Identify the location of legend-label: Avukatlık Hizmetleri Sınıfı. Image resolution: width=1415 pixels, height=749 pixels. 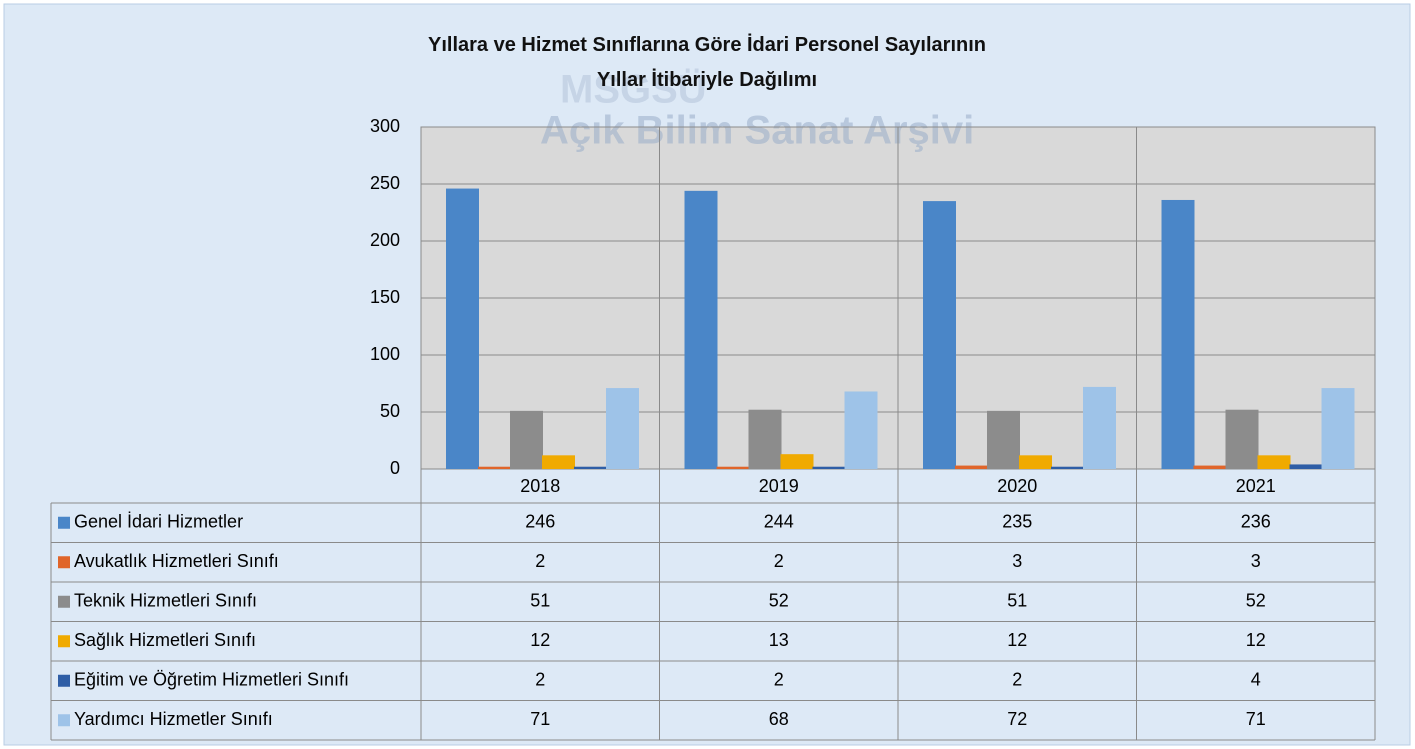
(176, 561).